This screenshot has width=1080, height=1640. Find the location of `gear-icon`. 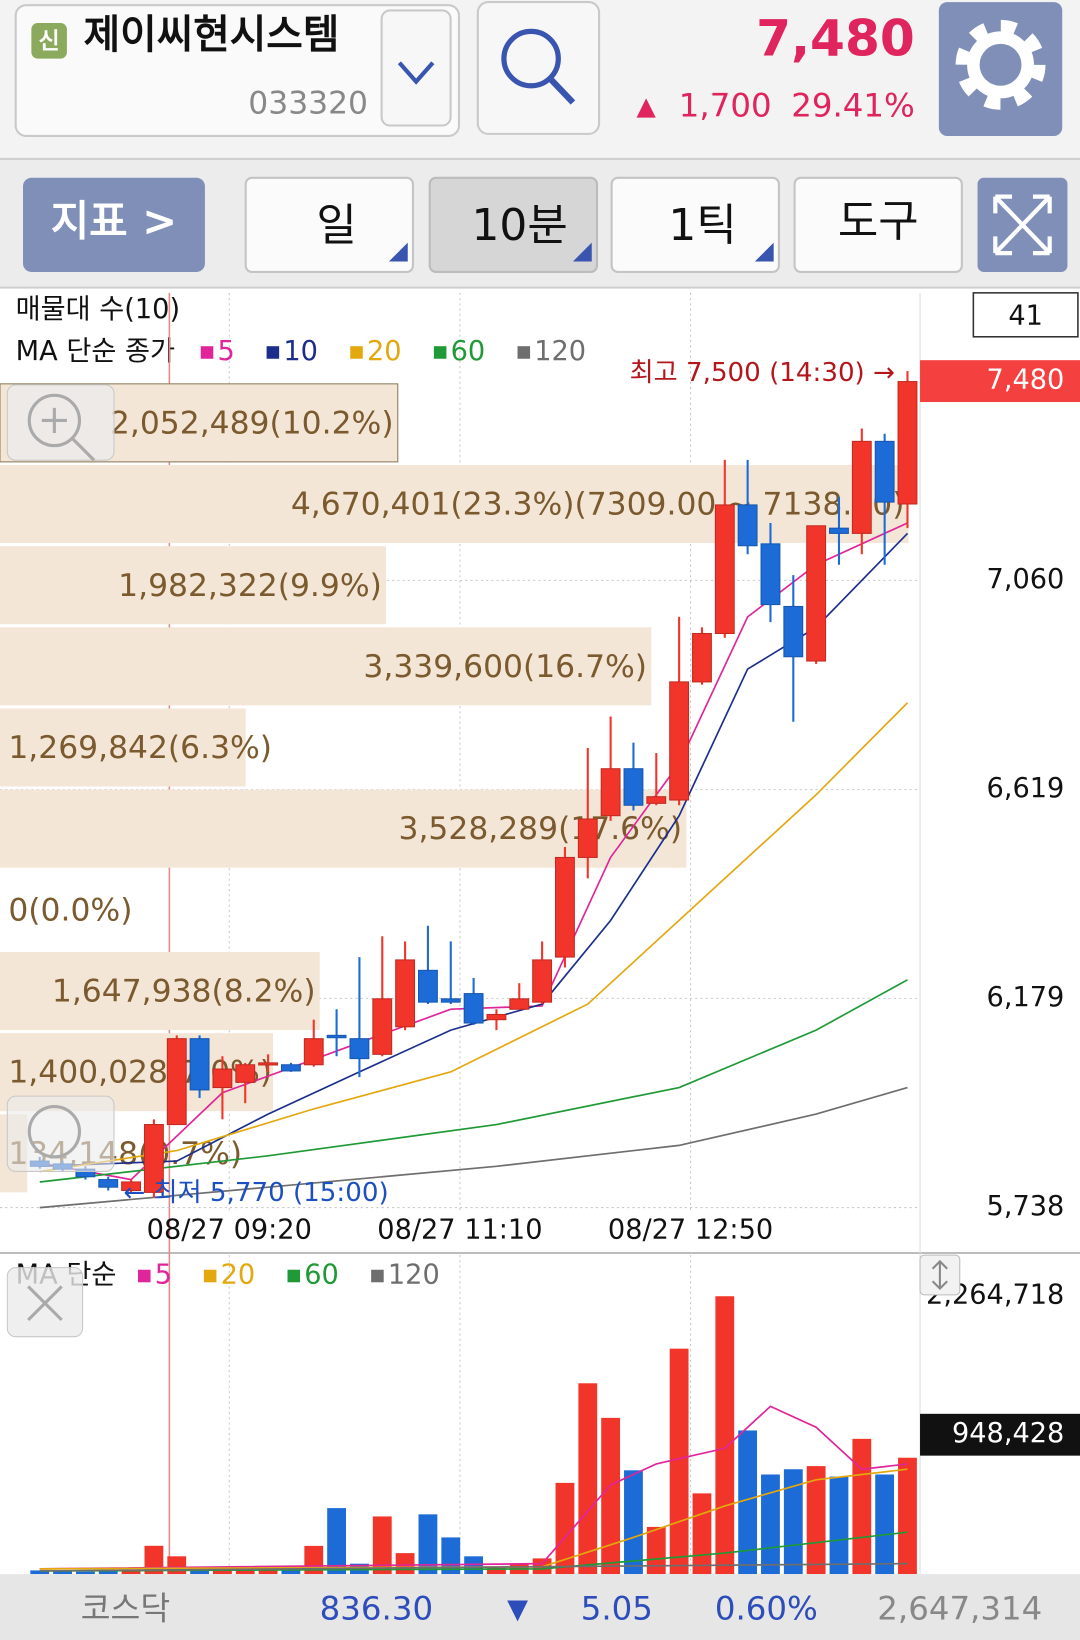

gear-icon is located at coordinates (1000, 65).